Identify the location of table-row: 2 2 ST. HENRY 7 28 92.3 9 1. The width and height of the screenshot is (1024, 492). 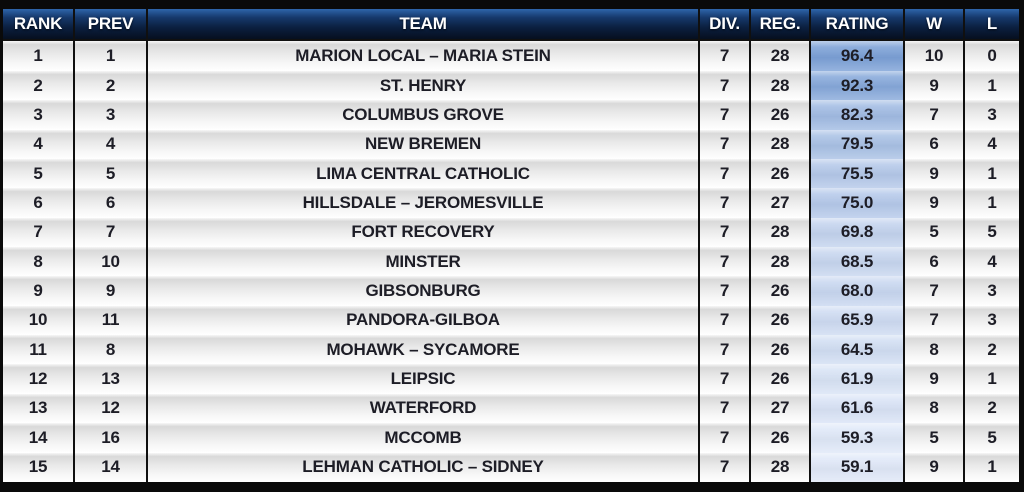
(511, 85).